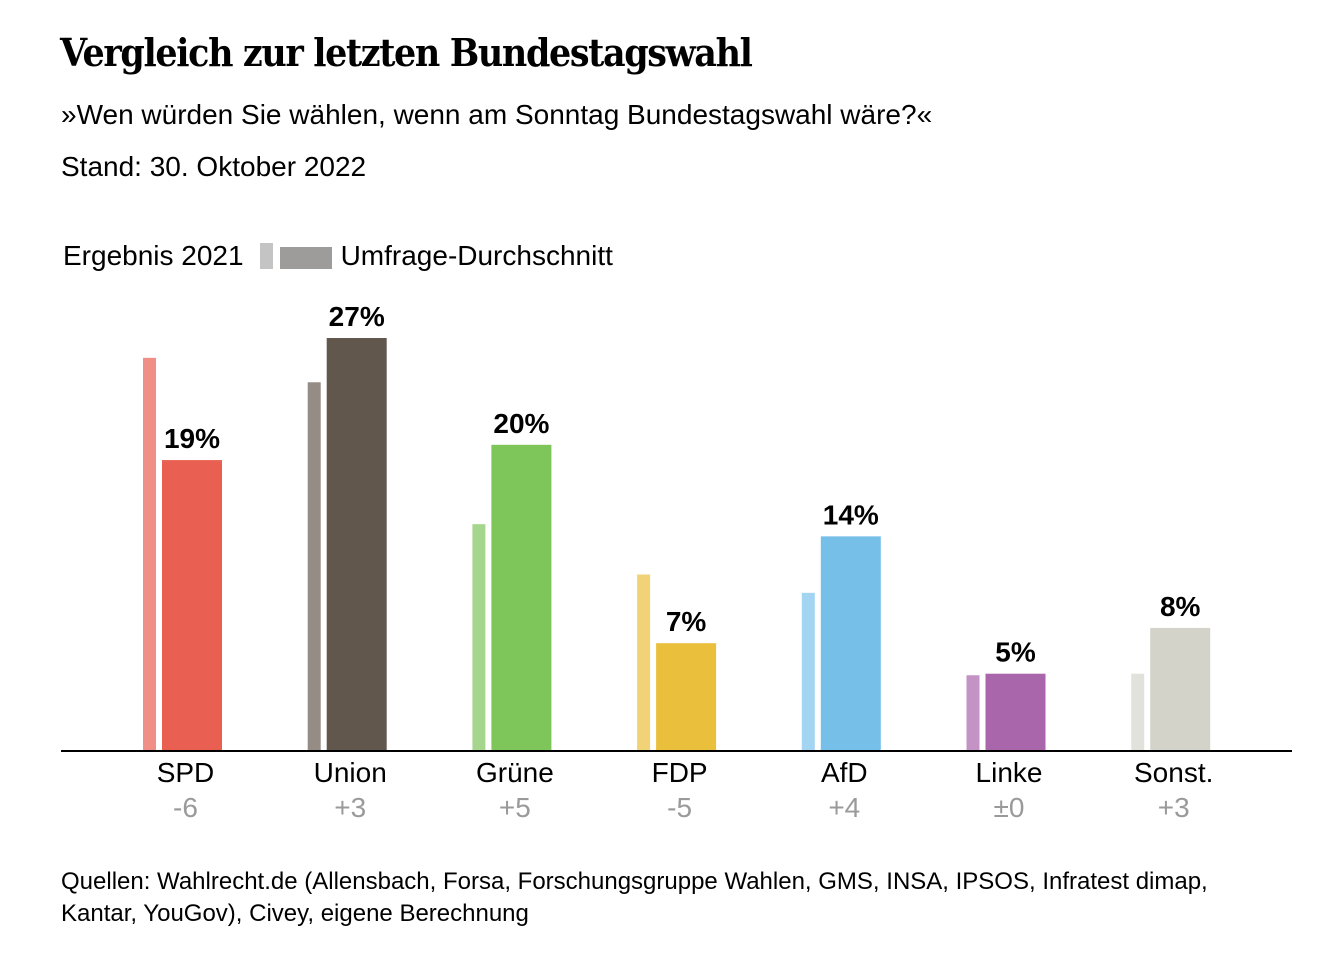  Describe the element at coordinates (515, 772) in the screenshot. I see `category-label-gruene: Grüne` at that location.